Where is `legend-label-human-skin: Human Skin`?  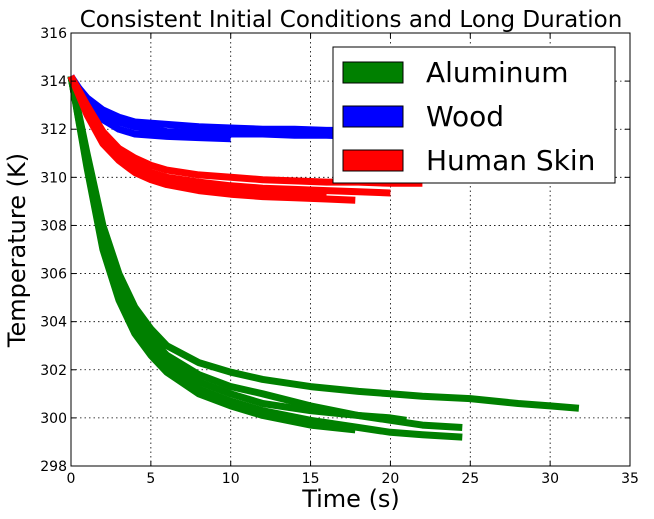 legend-label-human-skin: Human Skin is located at coordinates (510, 160).